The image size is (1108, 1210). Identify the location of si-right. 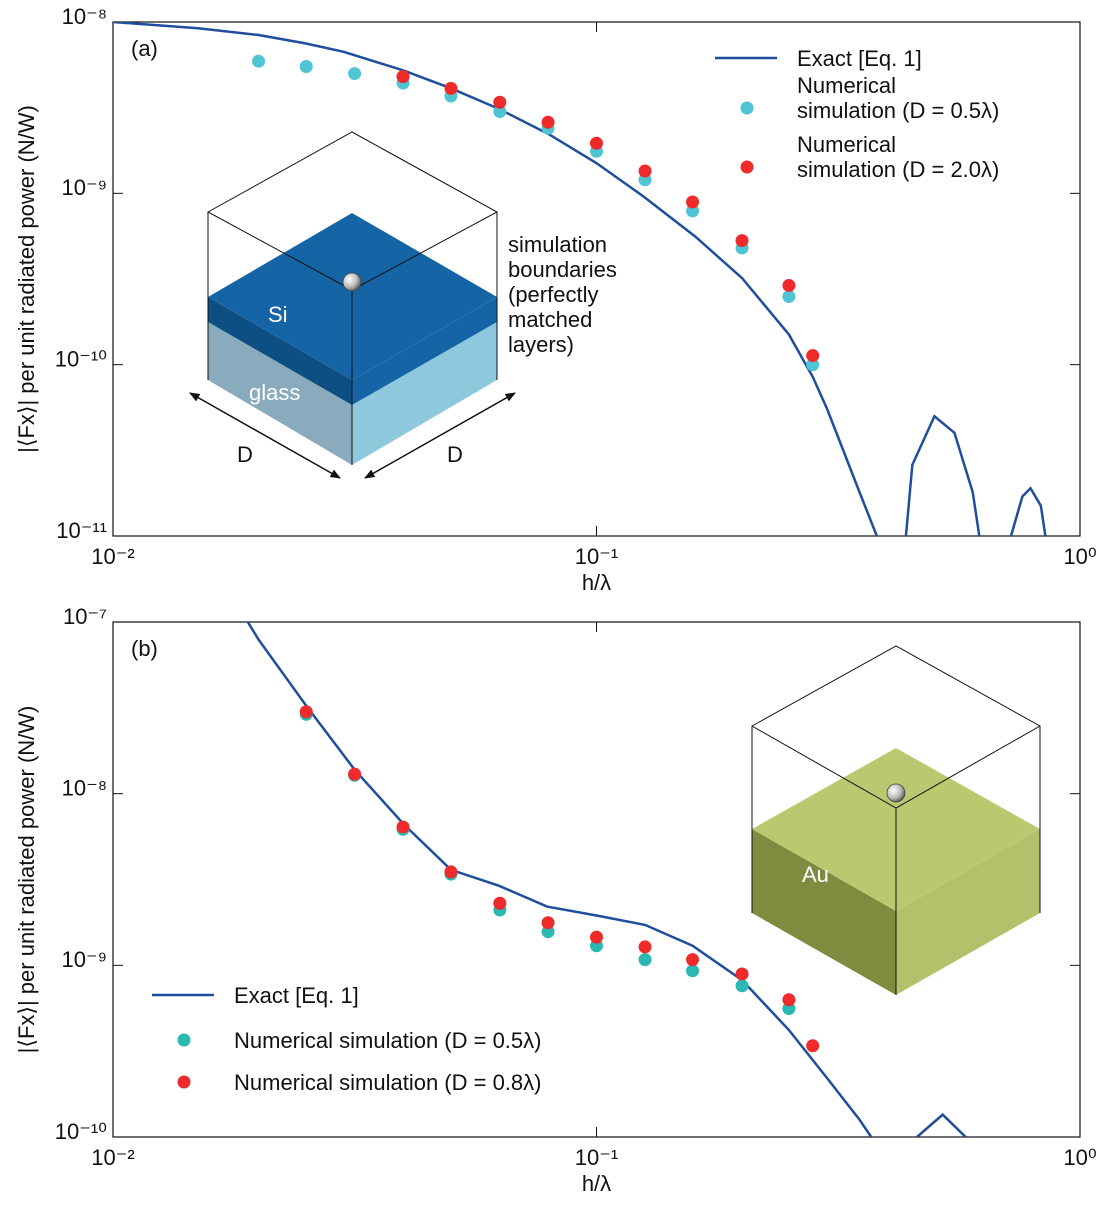
(424, 351).